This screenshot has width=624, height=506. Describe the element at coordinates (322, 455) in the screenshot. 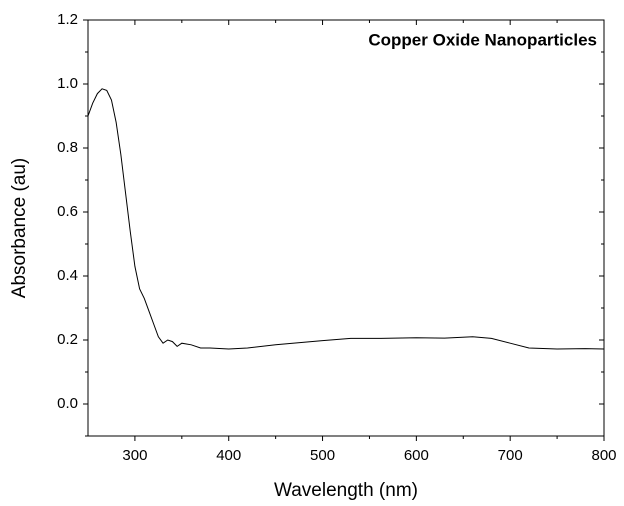

I see `x-tick-label: 500` at that location.